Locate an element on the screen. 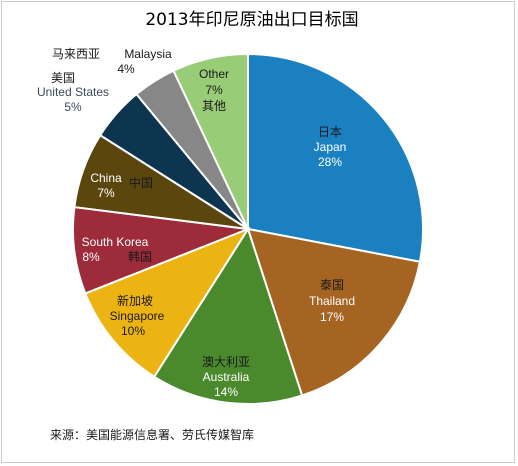 This screenshot has width=518, height=466. slice-label-en-australia: Australia is located at coordinates (226, 377).